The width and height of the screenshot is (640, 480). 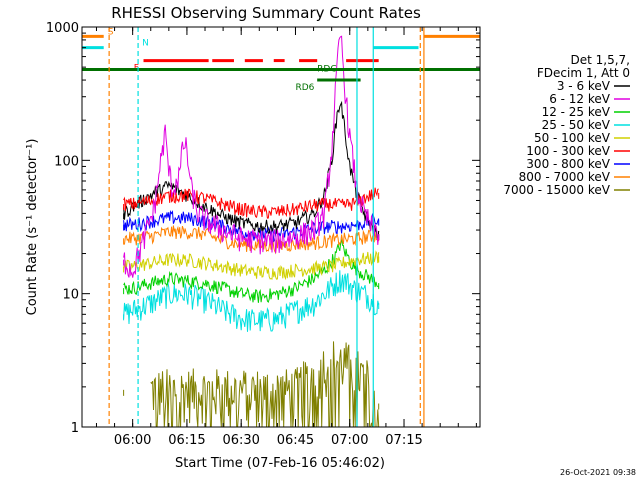 I want to click on legend-header: FDecim 1, Att 0, so click(x=583, y=73).